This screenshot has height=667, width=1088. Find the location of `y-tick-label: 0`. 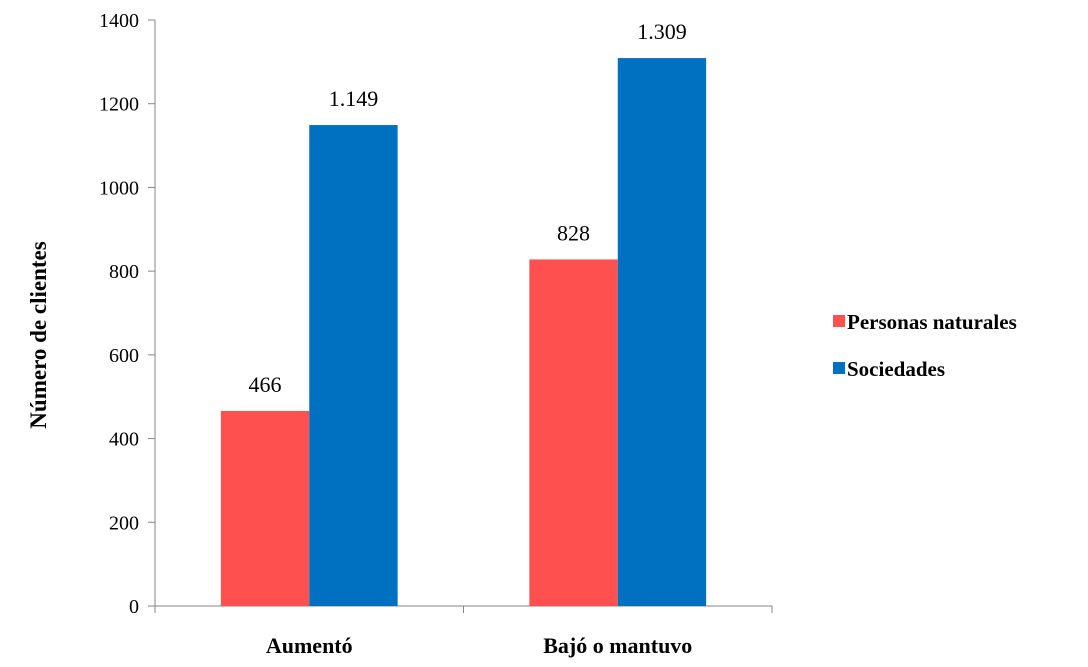

y-tick-label: 0 is located at coordinates (134, 607).